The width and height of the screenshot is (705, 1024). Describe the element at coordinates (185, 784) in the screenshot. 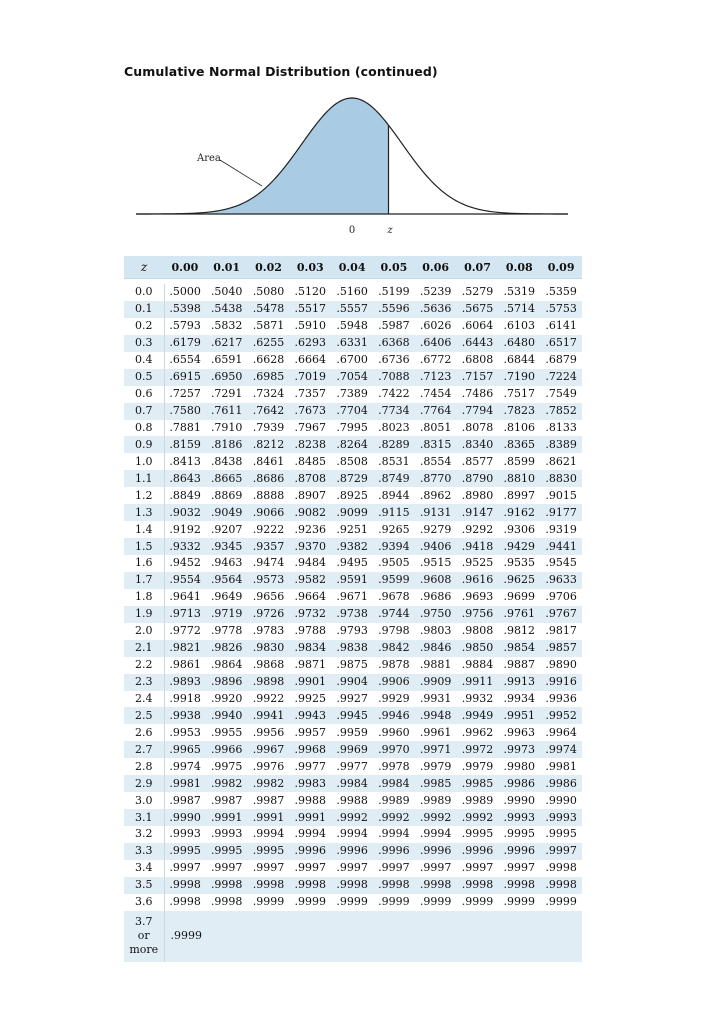

I see `probability-cell: .9981` at that location.